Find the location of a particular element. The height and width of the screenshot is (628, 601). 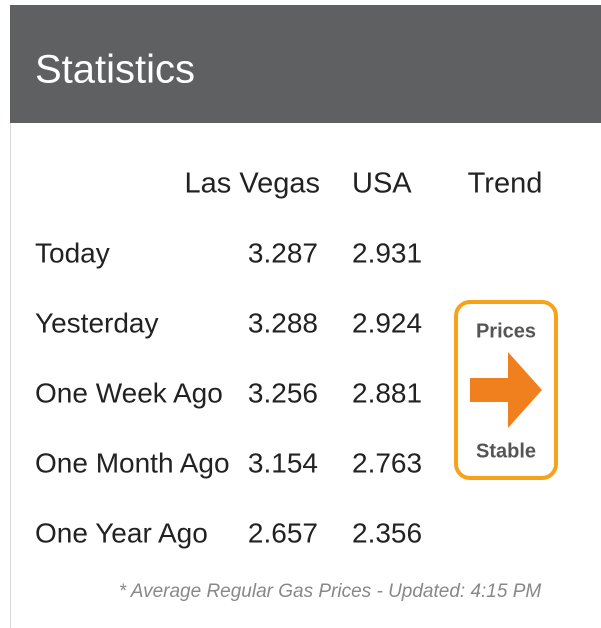

price-cell: 3.287 is located at coordinates (283, 252).